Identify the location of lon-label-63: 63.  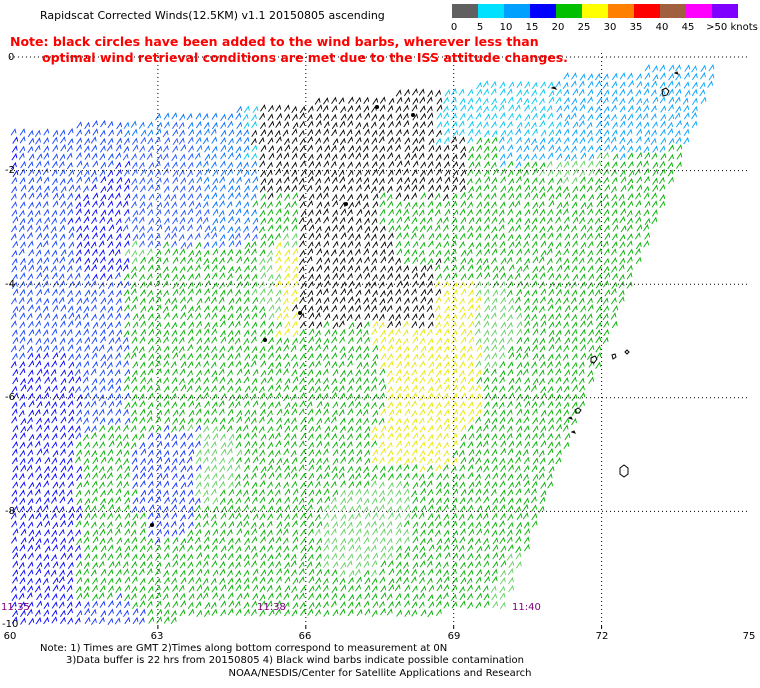
(157, 636).